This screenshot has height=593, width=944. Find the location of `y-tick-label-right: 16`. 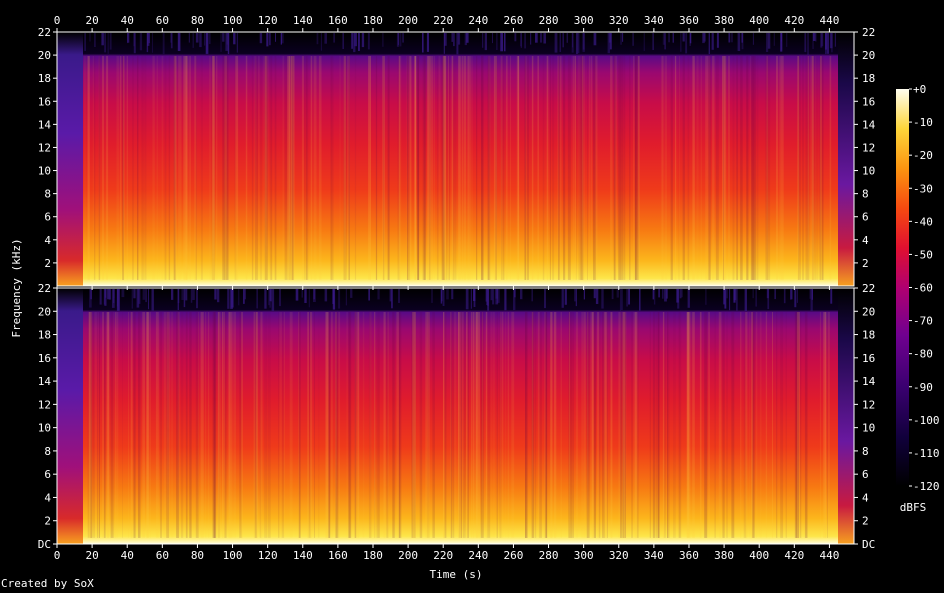

y-tick-label-right: 16 is located at coordinates (868, 101).